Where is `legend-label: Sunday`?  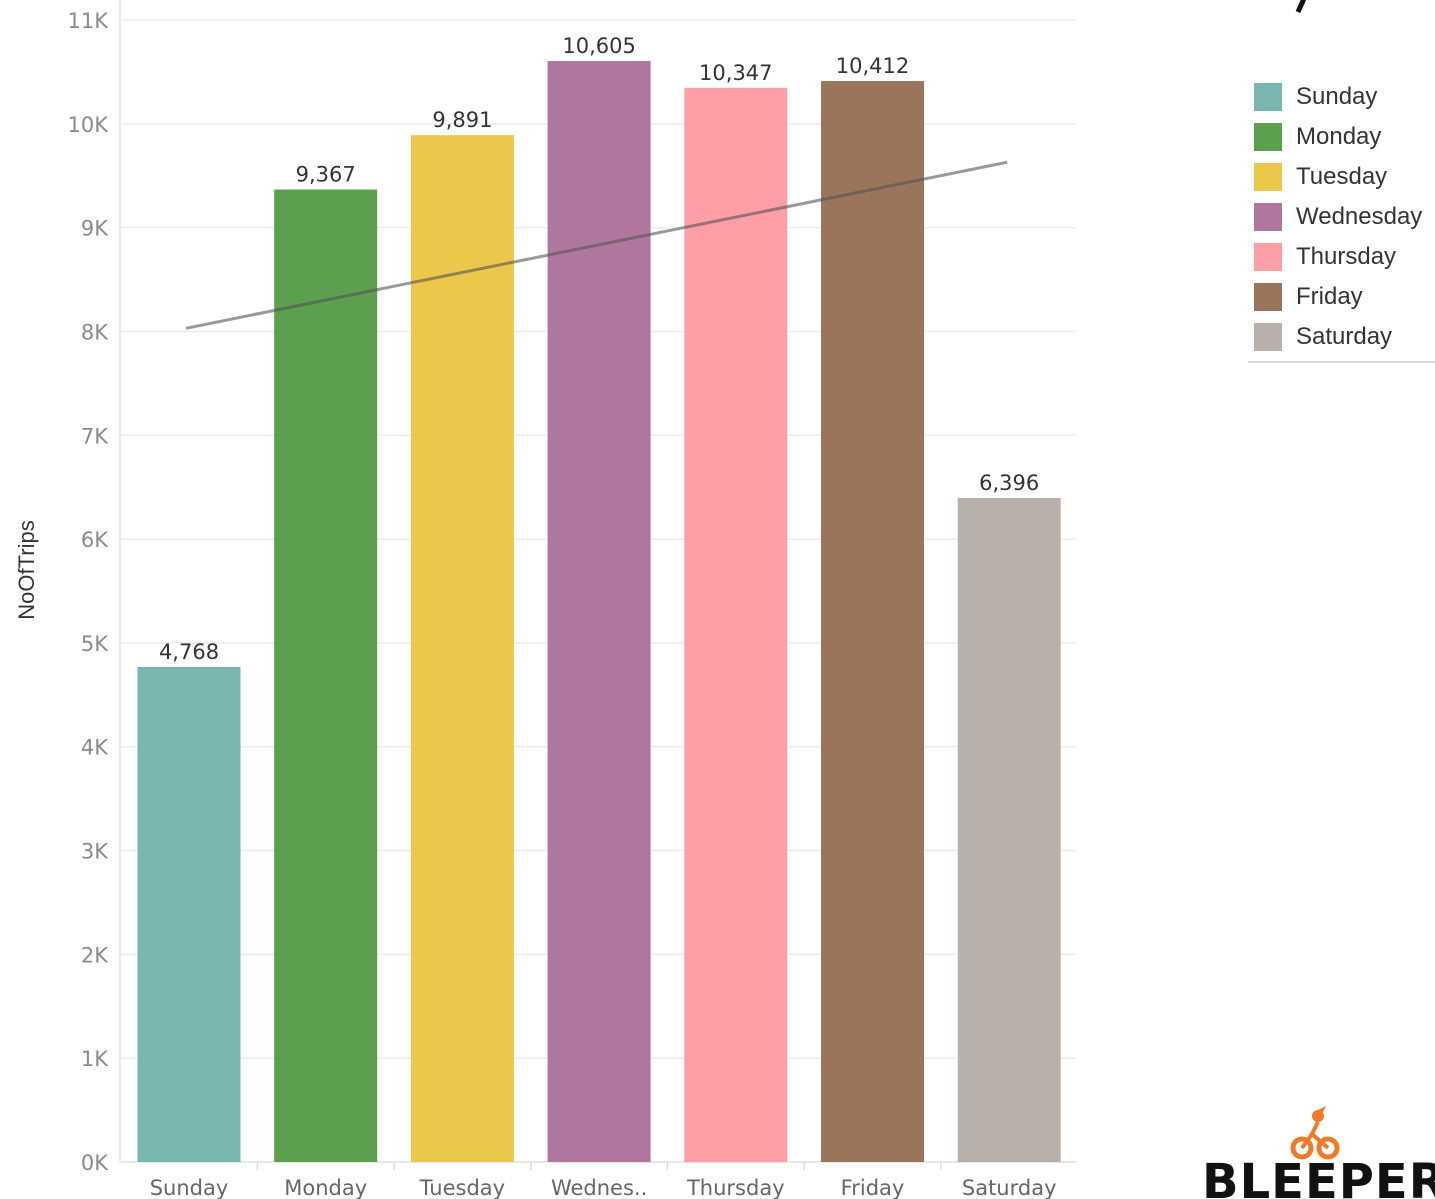
legend-label: Sunday is located at coordinates (1337, 96).